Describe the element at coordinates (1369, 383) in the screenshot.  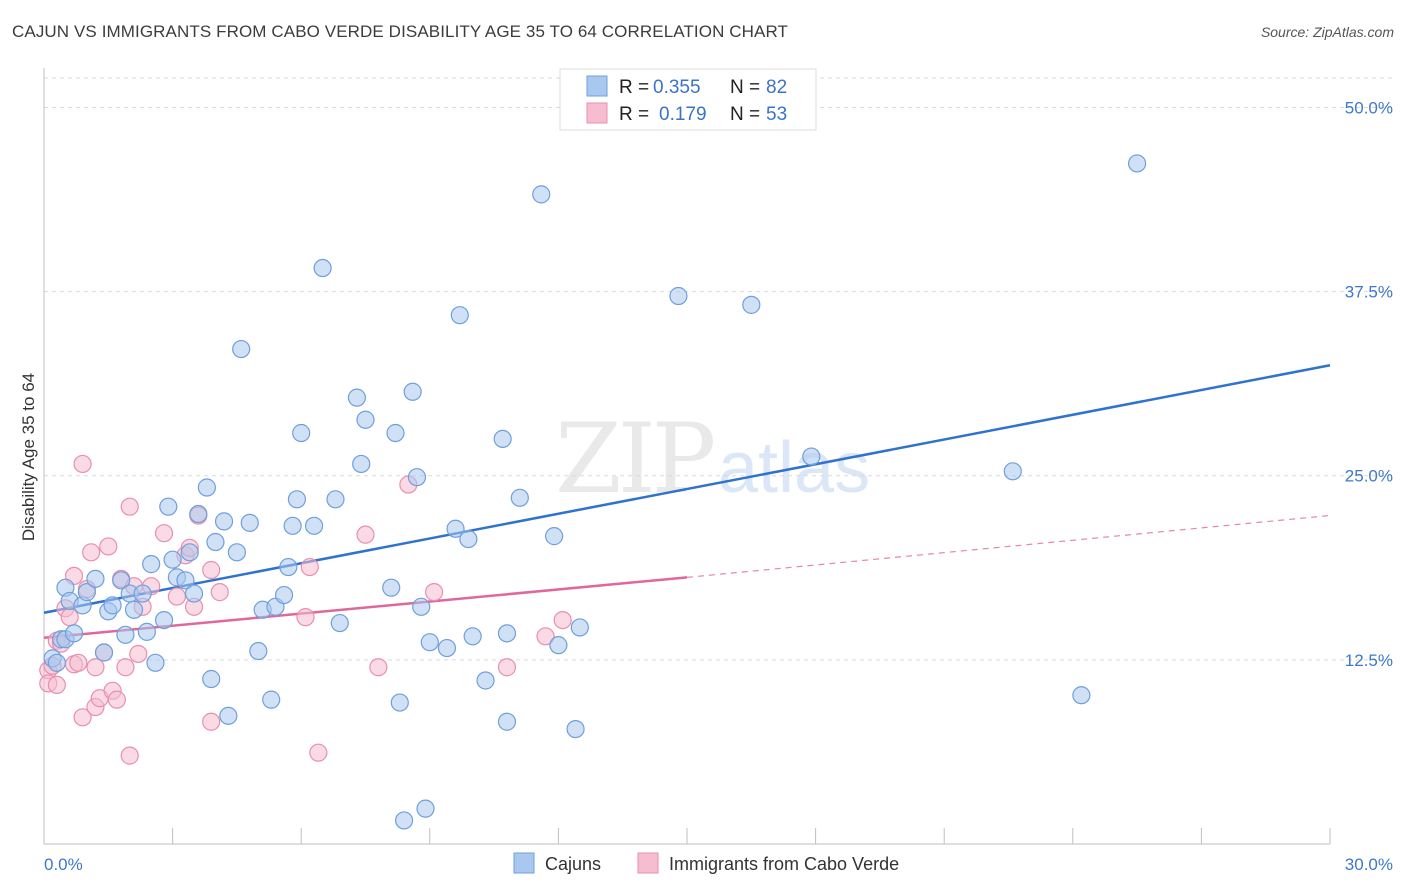
I see `y-tick-labels: 12.5% 25.0% 37.5% 50.0%` at that location.